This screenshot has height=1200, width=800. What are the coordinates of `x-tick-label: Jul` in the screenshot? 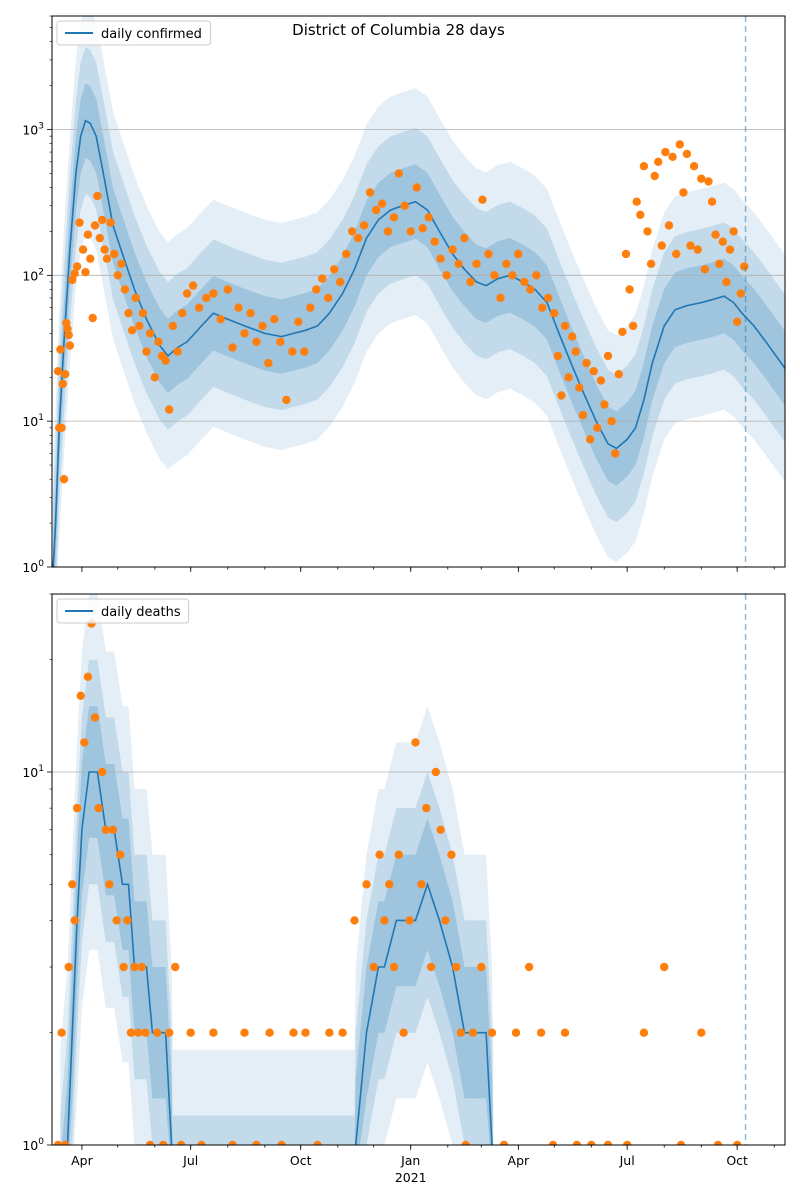 It's located at (190, 1160).